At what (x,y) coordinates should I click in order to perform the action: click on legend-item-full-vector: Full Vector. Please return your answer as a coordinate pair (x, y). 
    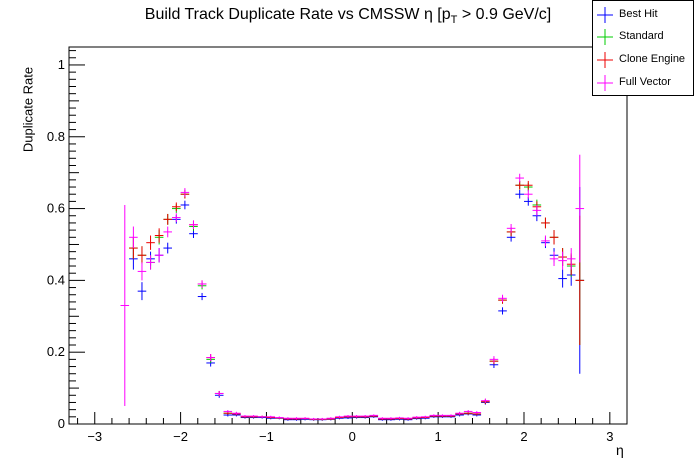
    Looking at the image, I should click on (643, 82).